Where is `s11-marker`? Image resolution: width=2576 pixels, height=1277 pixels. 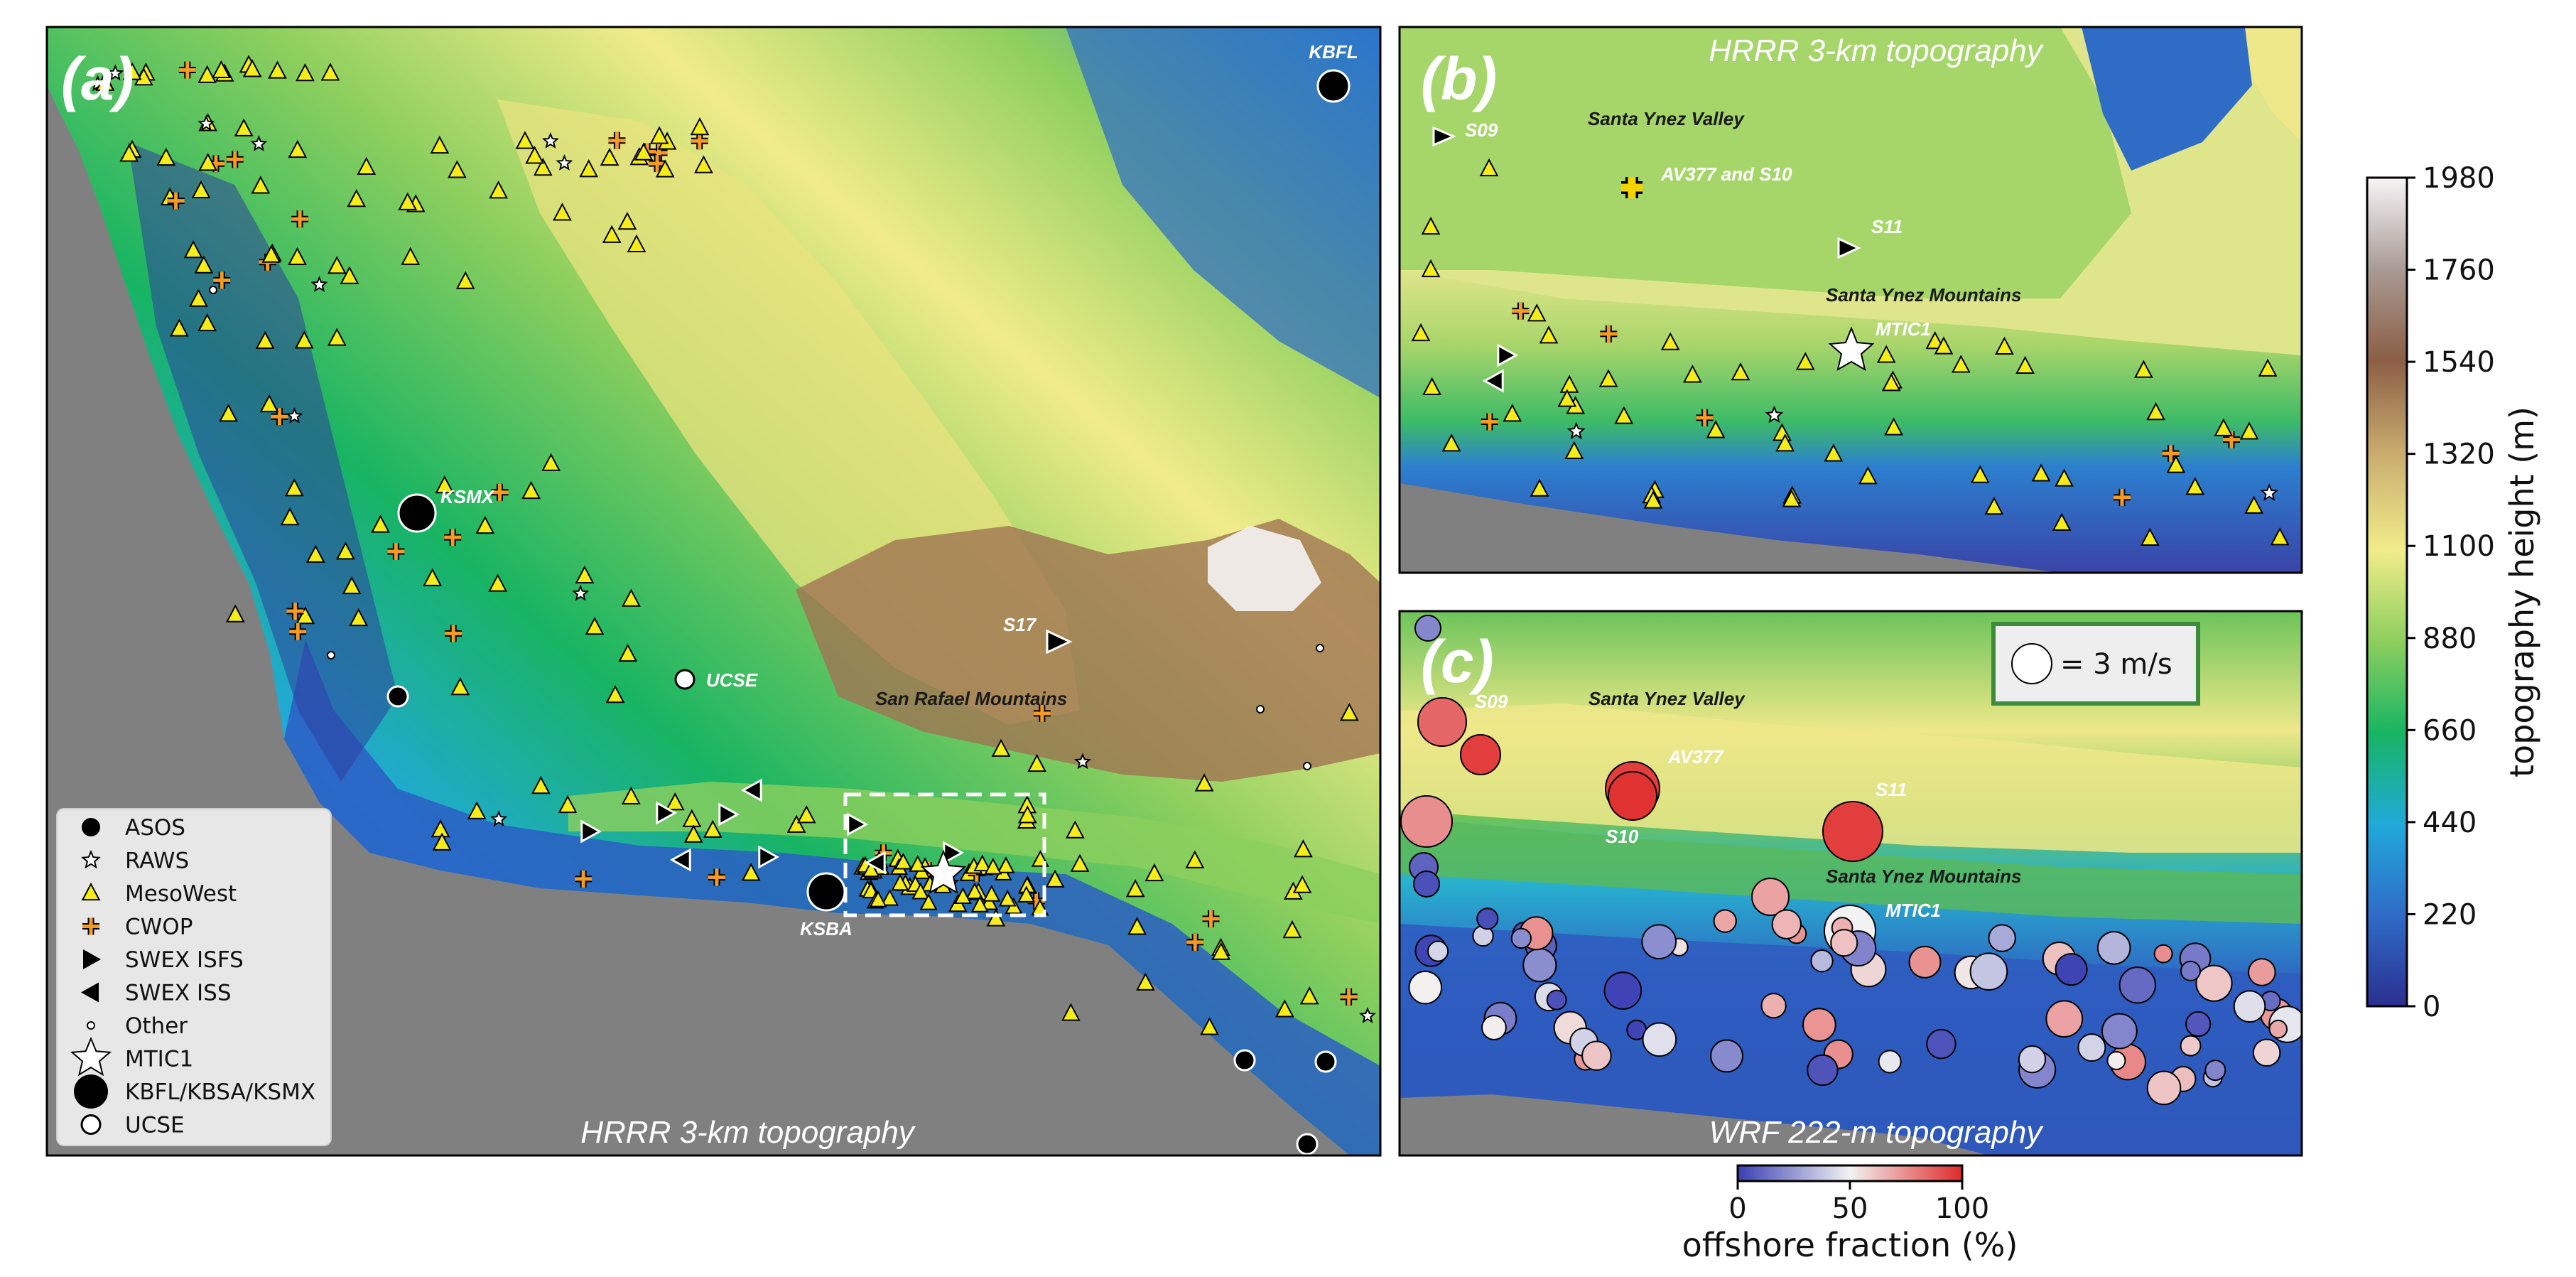
s11-marker is located at coordinates (1849, 248).